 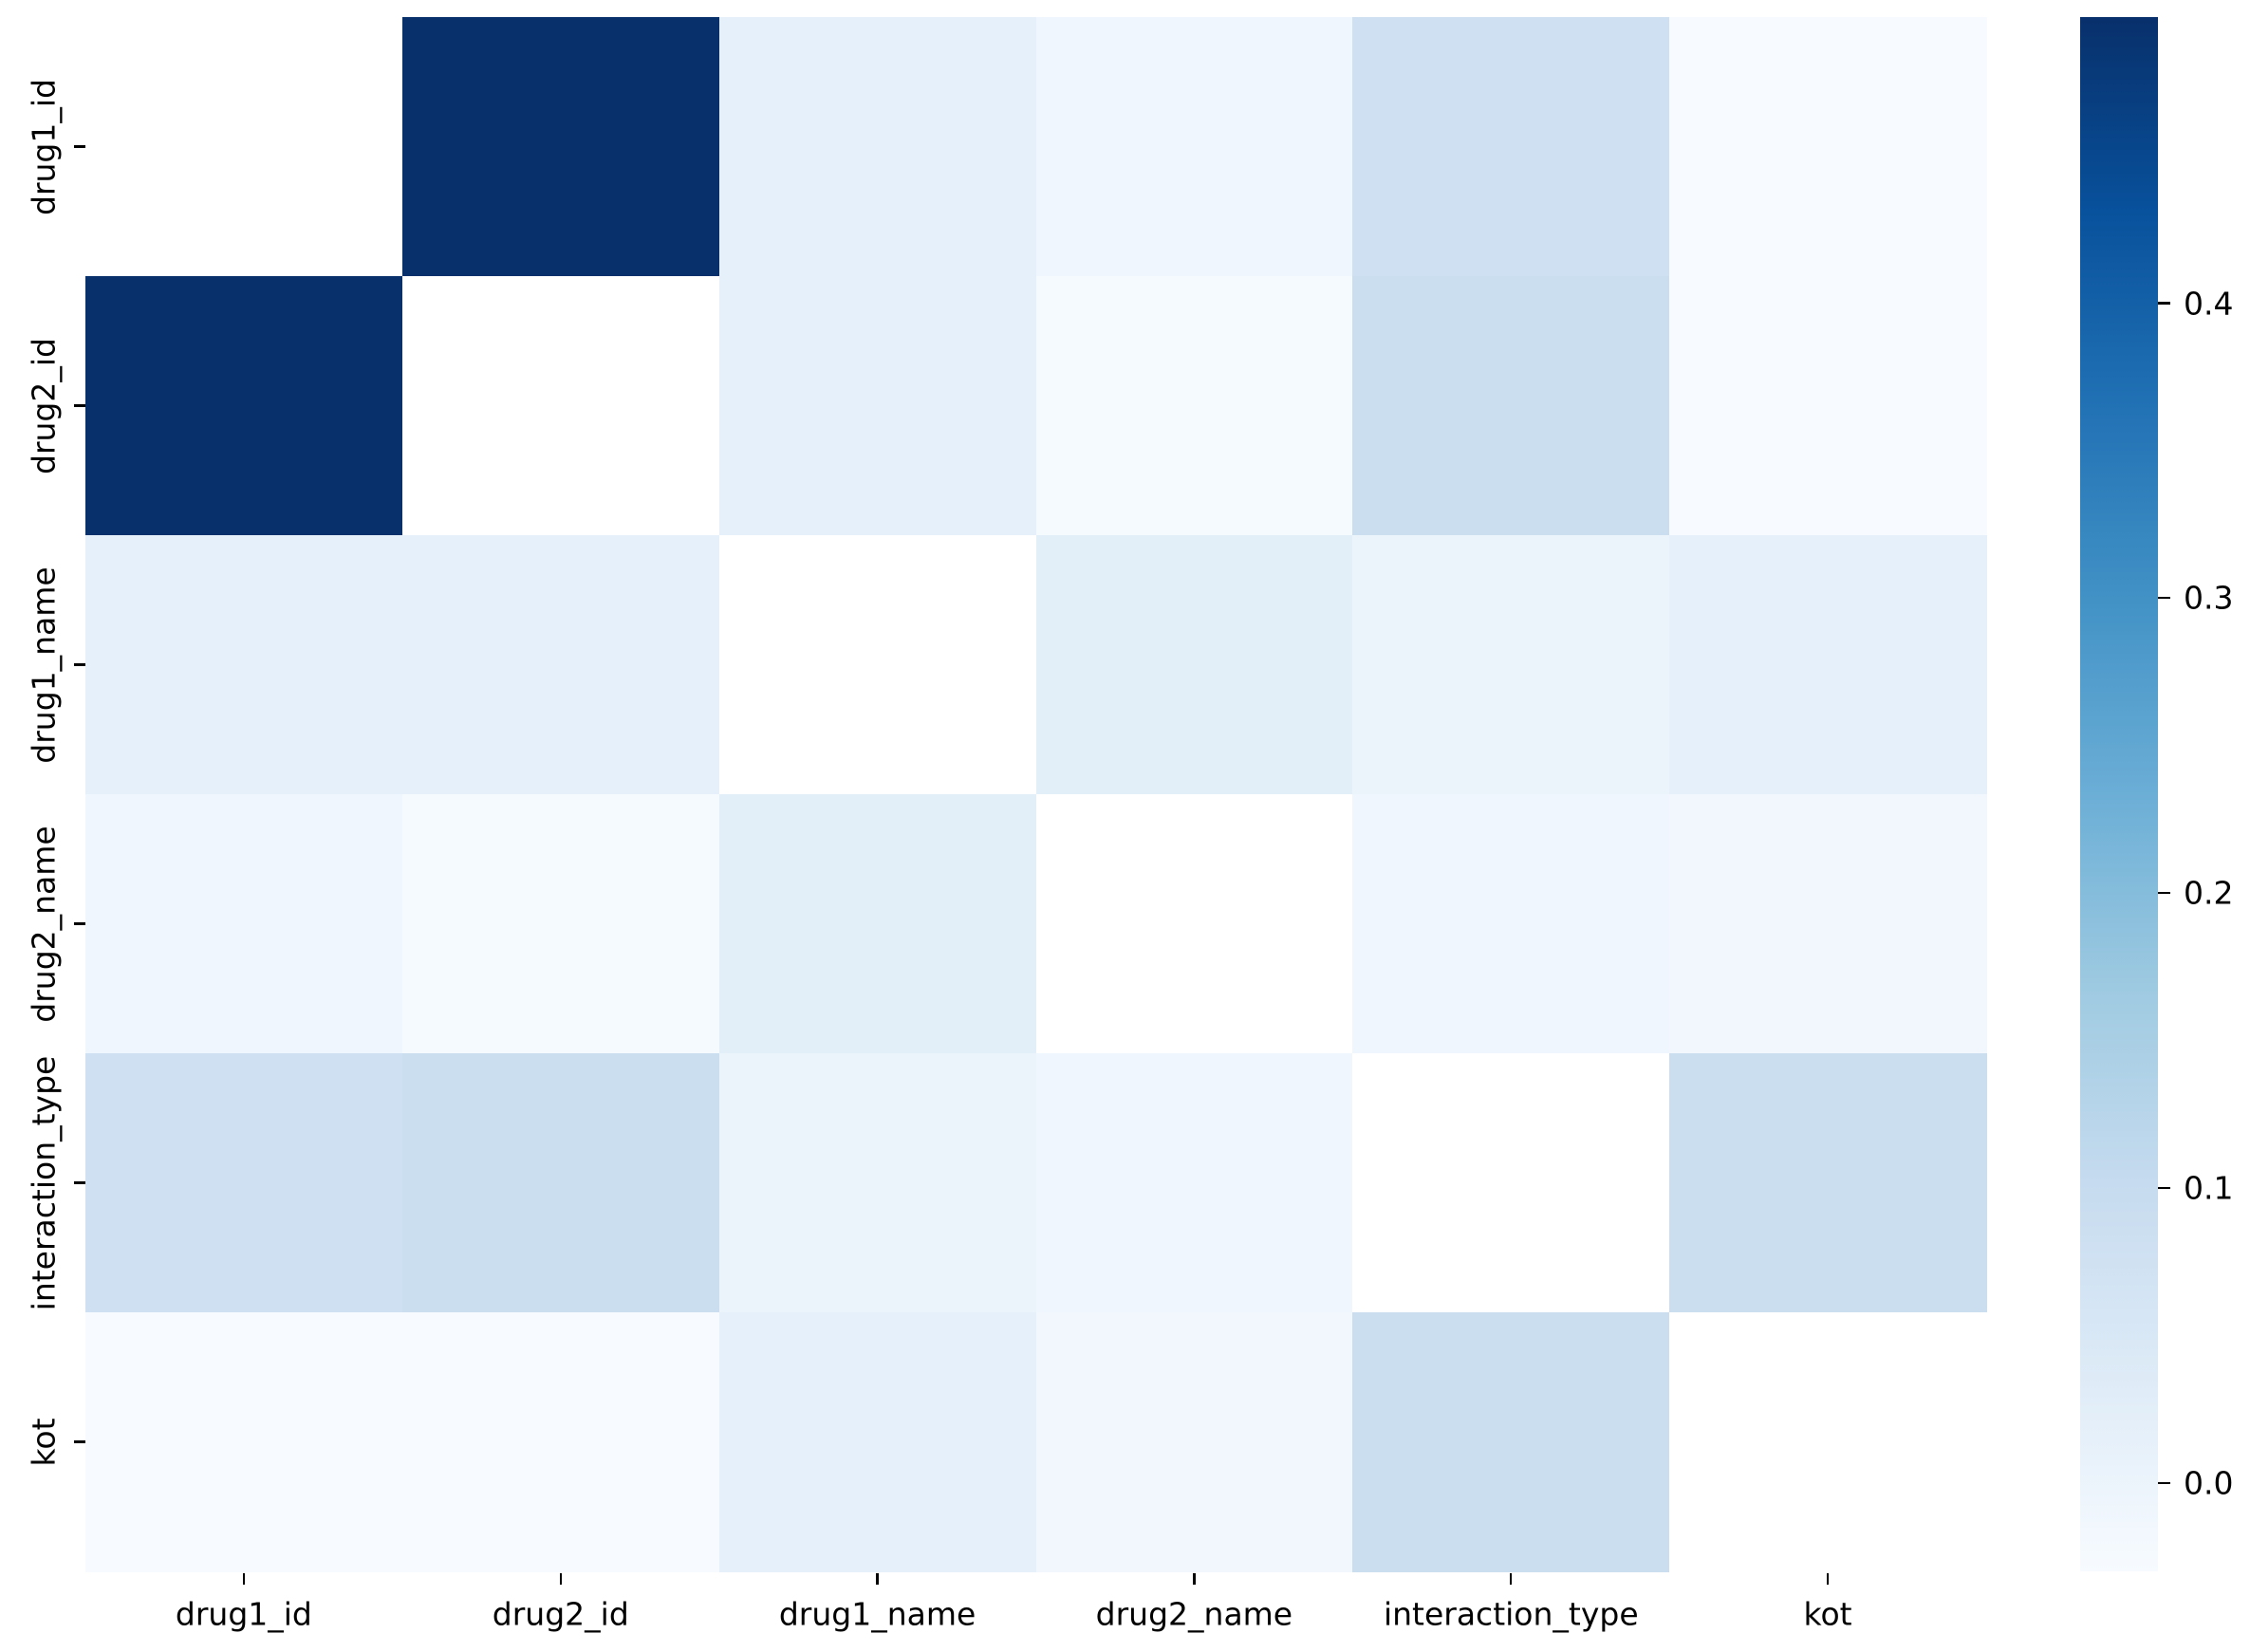 I want to click on heatmap-cell-drug1_name-drug1_name, so click(x=877, y=665).